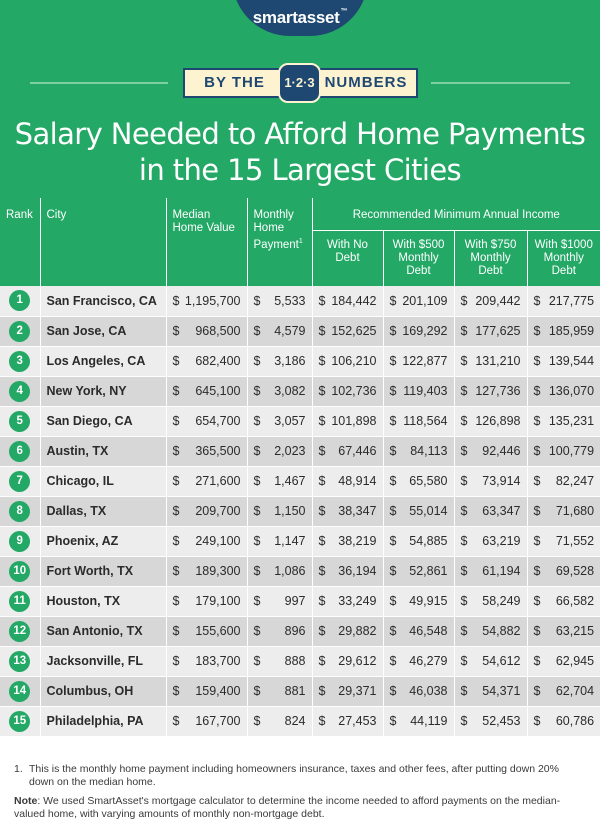 This screenshot has width=600, height=836. What do you see at coordinates (290, 511) in the screenshot?
I see `cell-value: 1,150` at bounding box center [290, 511].